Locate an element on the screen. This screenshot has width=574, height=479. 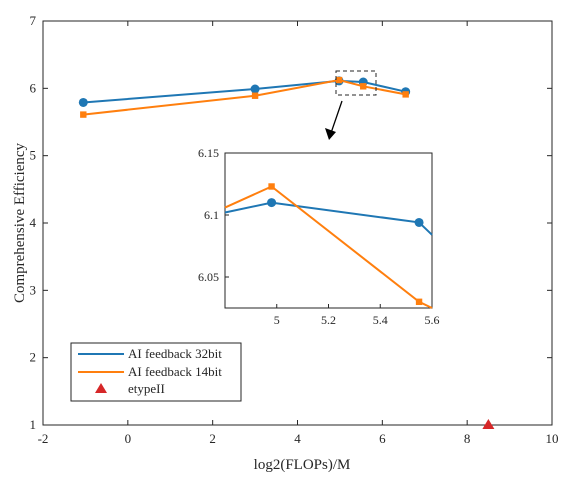
inset-y-tick-label: 6.15 is located at coordinates (208, 153).